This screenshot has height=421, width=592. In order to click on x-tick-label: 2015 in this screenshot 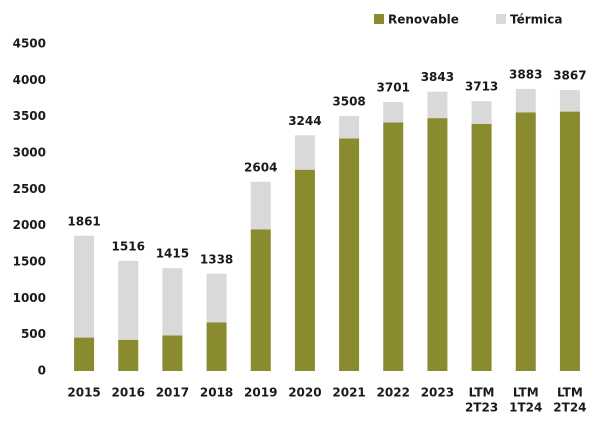, I will do `click(83, 393)`.